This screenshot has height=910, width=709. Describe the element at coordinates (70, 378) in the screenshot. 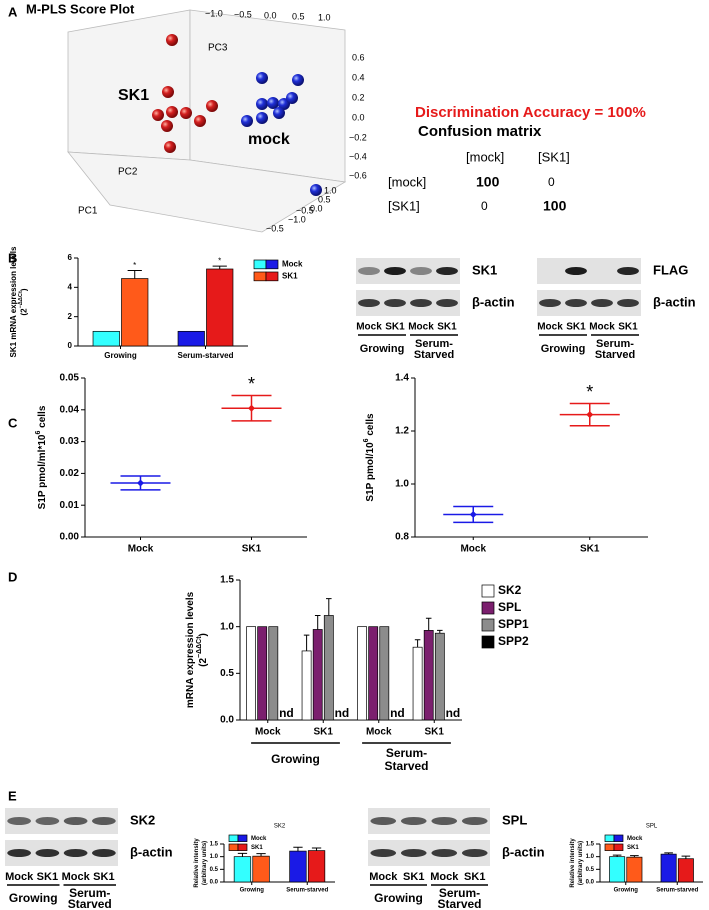

I see `y-tick-label: 0.05` at that location.